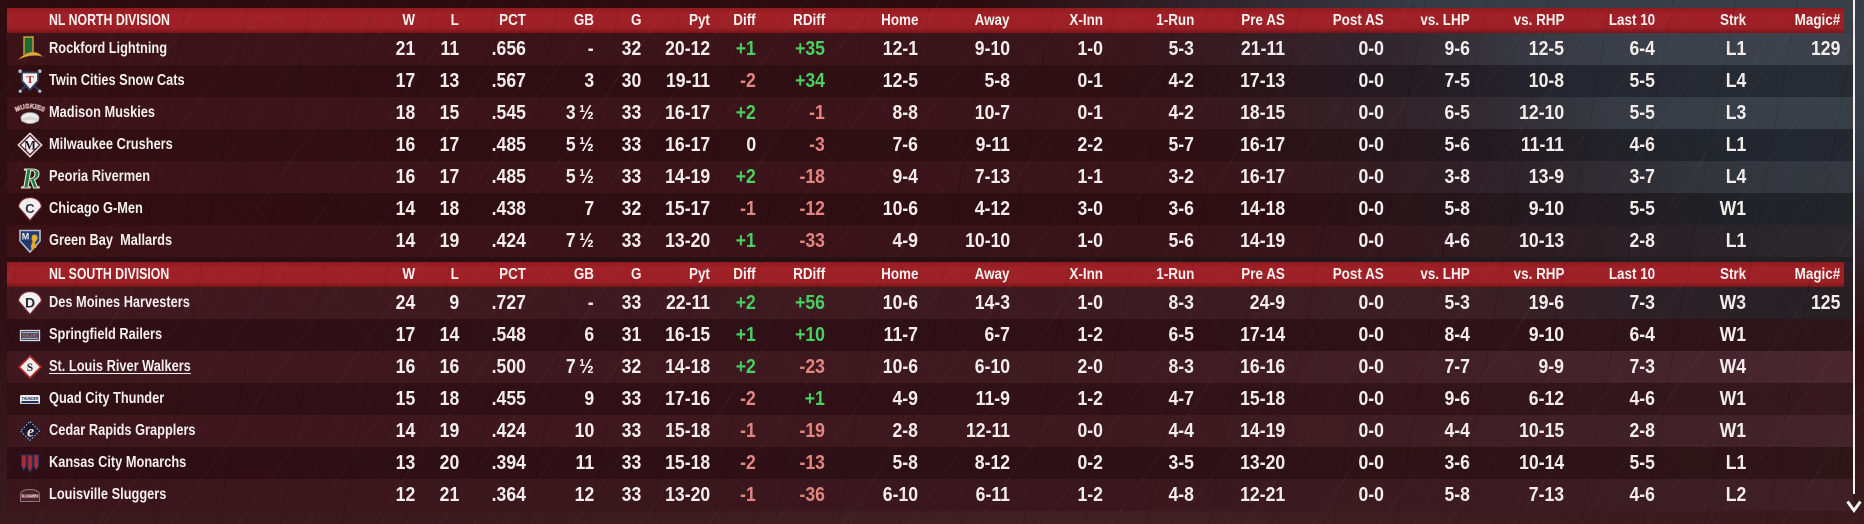 The height and width of the screenshot is (524, 1864). Describe the element at coordinates (30, 303) in the screenshot. I see `svg-text: D` at that location.